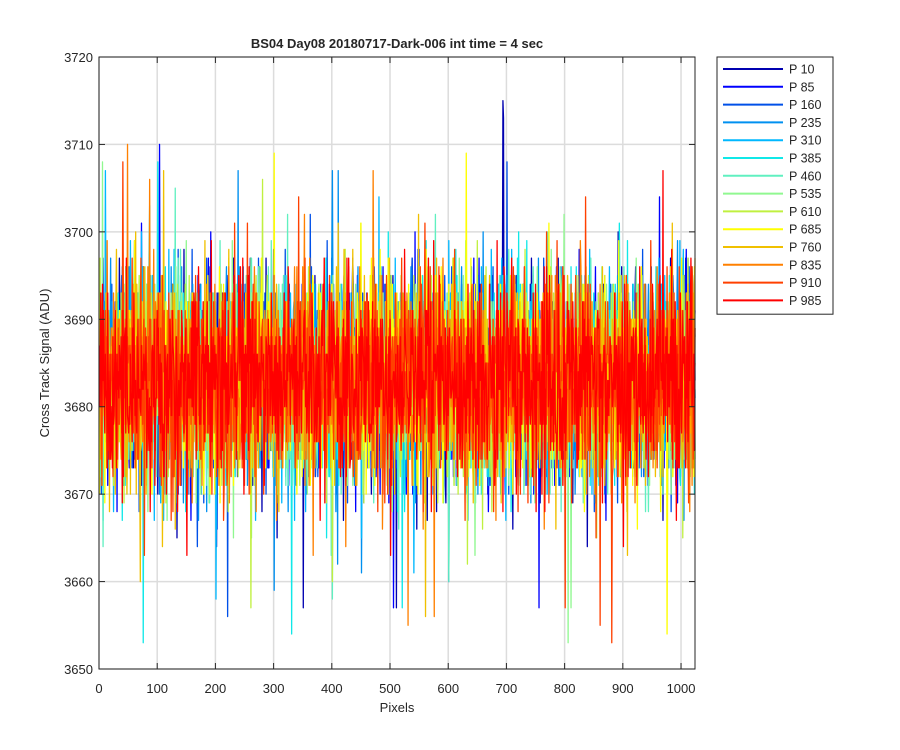 Image resolution: width=900 pixels, height=750 pixels. Describe the element at coordinates (78, 582) in the screenshot. I see `y-tick-label: 3660` at that location.